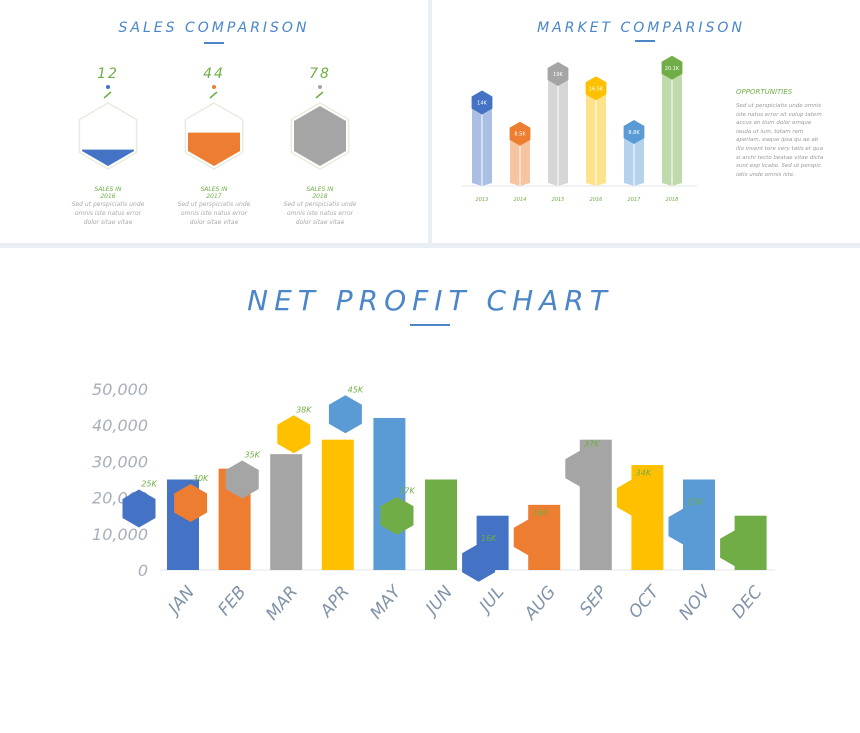 This screenshot has height=733, width=860. What do you see at coordinates (214, 193) in the screenshot?
I see `sales-label: SALES IN 2017` at bounding box center [214, 193].